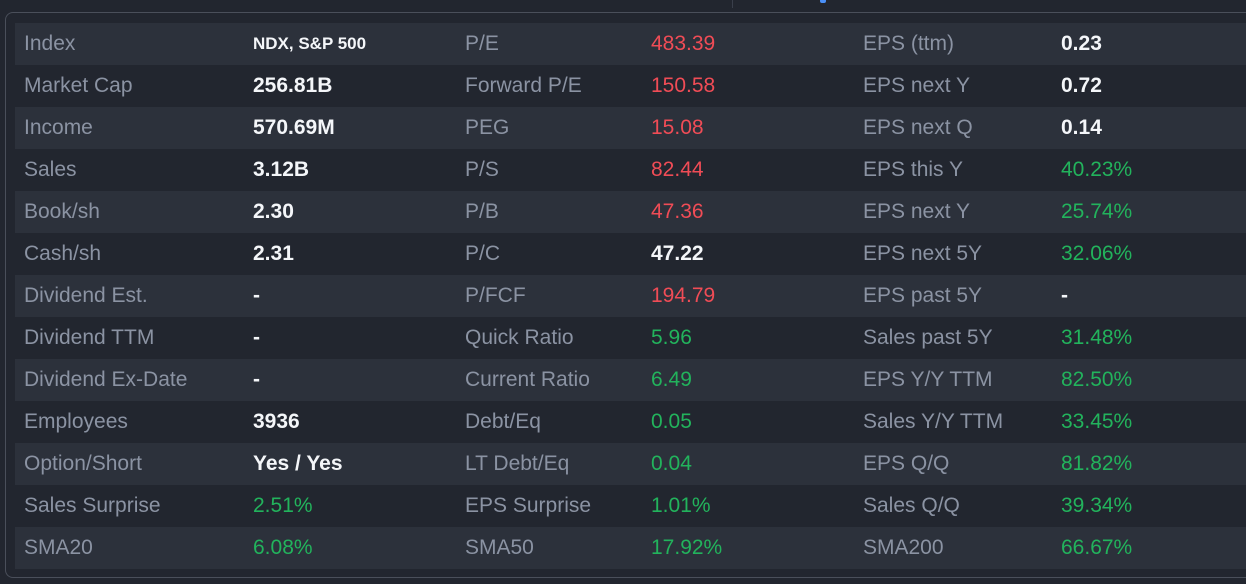 Image resolution: width=1246 pixels, height=584 pixels. I want to click on table-row: Sales 3.12B P/S 82.44 EPS this Y 40.23%, so click(630, 170).